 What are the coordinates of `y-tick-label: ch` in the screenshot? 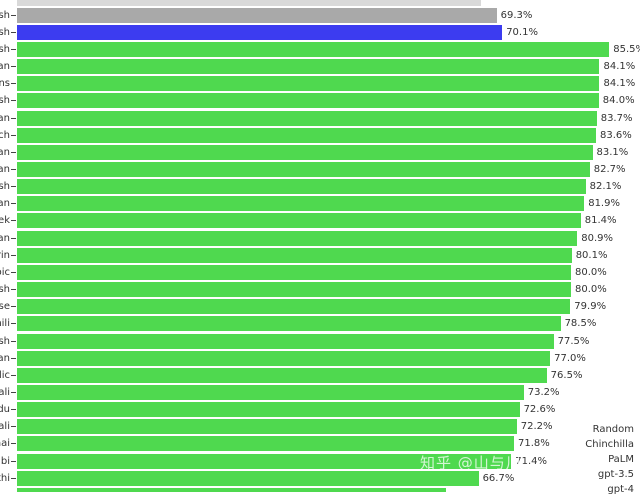 It's located at (5, 135).